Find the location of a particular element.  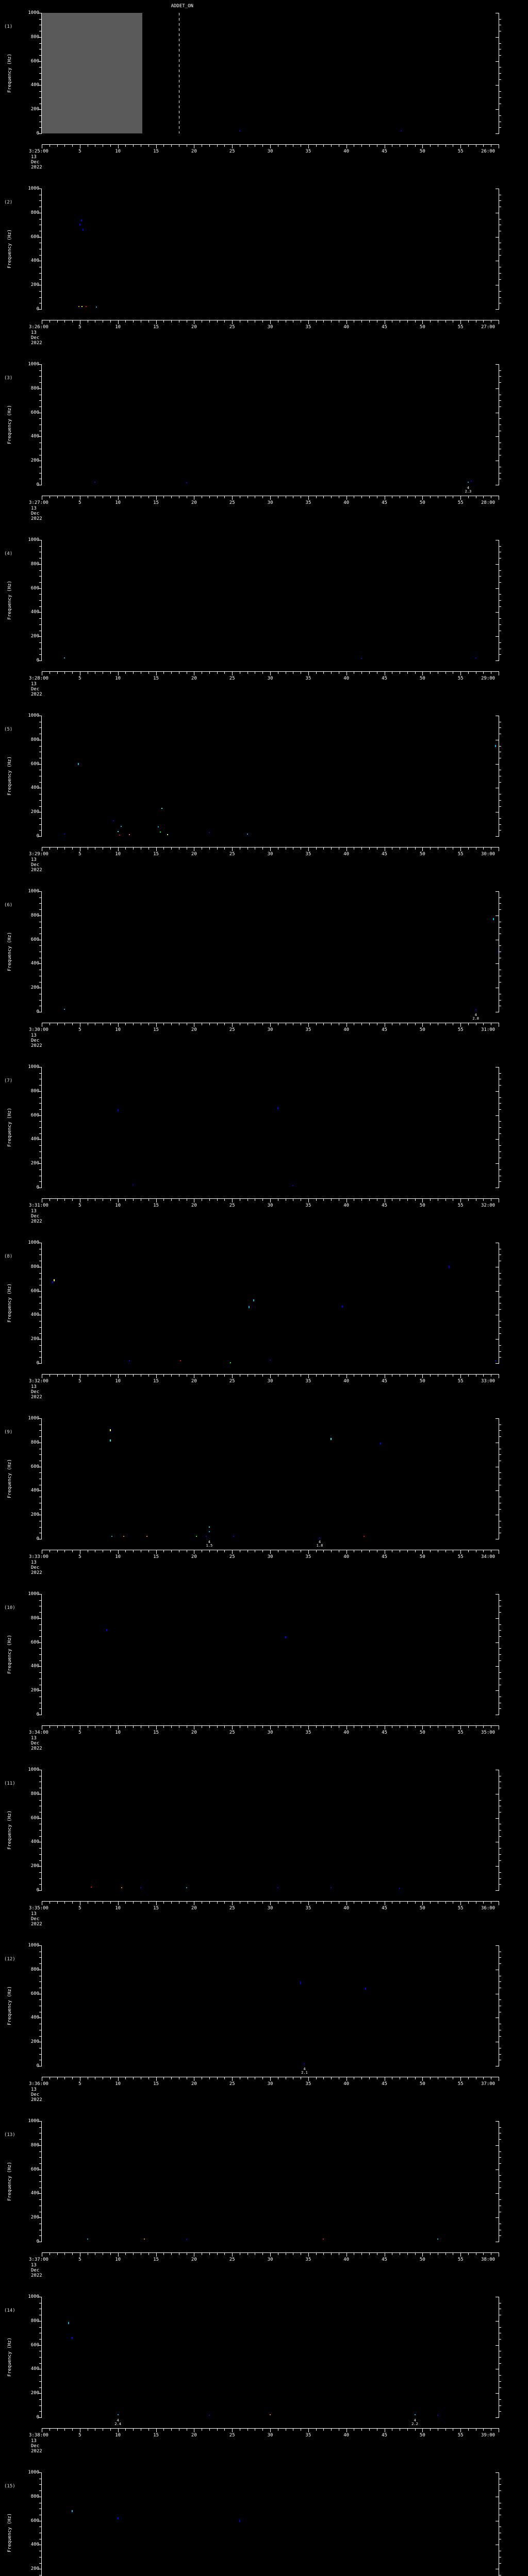

x-axis-start-label: 3:30:00 is located at coordinates (38, 1029).